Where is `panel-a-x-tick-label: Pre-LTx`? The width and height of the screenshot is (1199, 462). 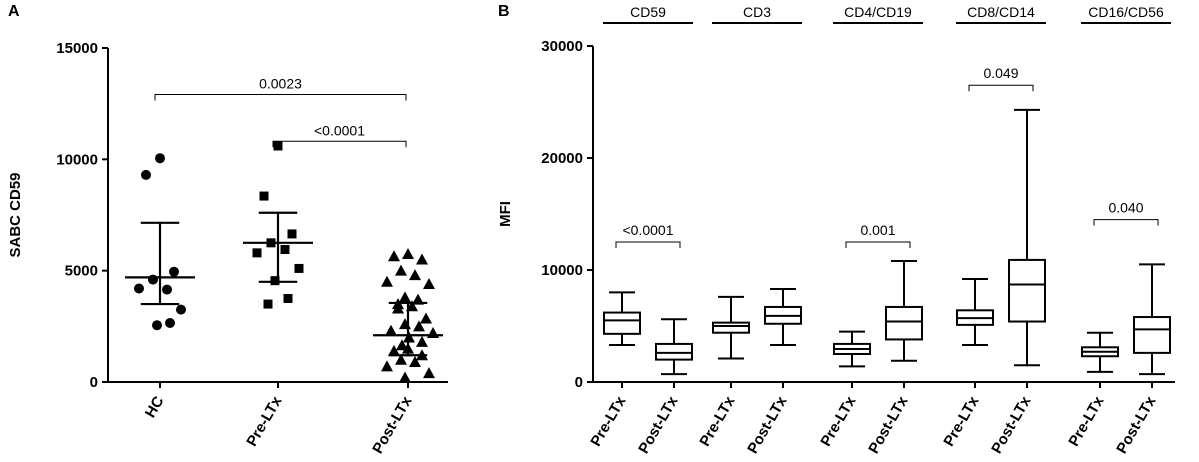 panel-a-x-tick-label: Pre-LTx is located at coordinates (264, 421).